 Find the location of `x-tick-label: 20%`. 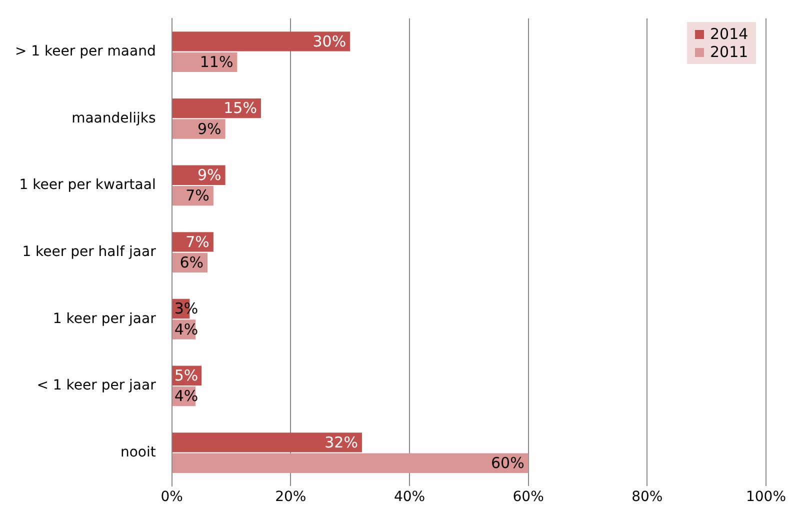

x-tick-label: 20% is located at coordinates (290, 497).